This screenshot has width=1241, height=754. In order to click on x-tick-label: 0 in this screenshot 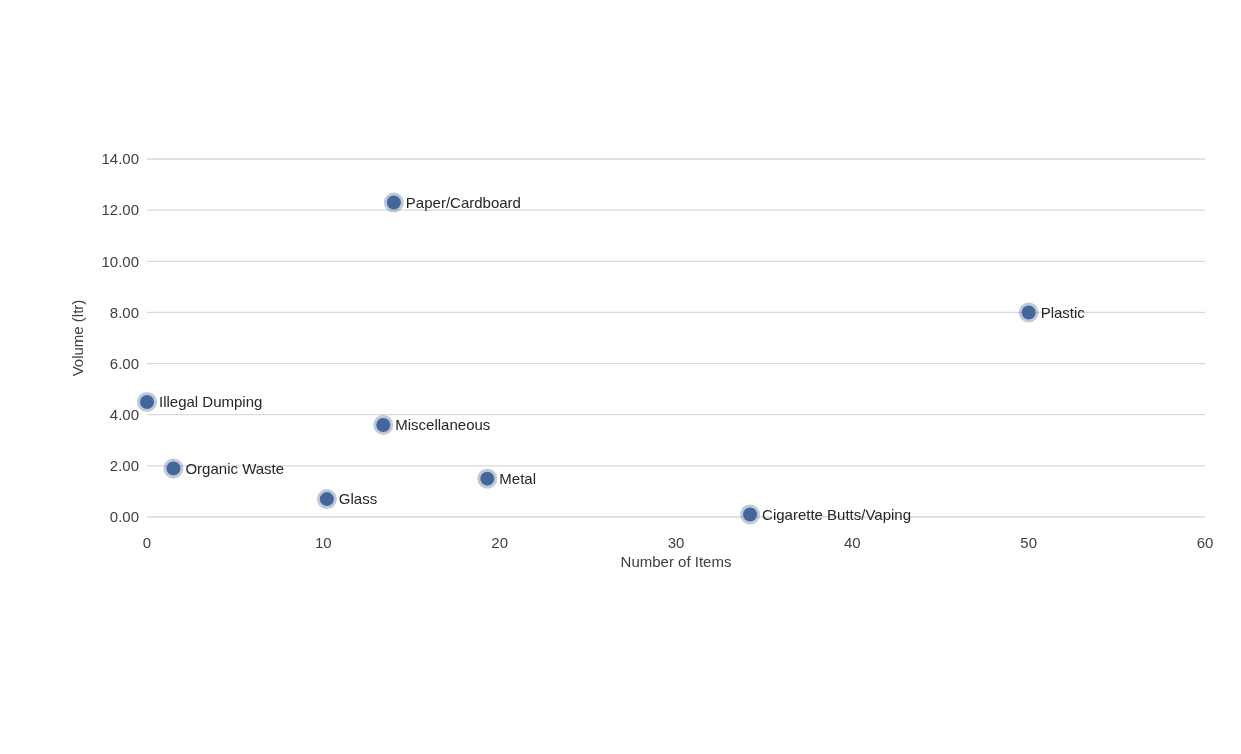, I will do `click(147, 542)`.